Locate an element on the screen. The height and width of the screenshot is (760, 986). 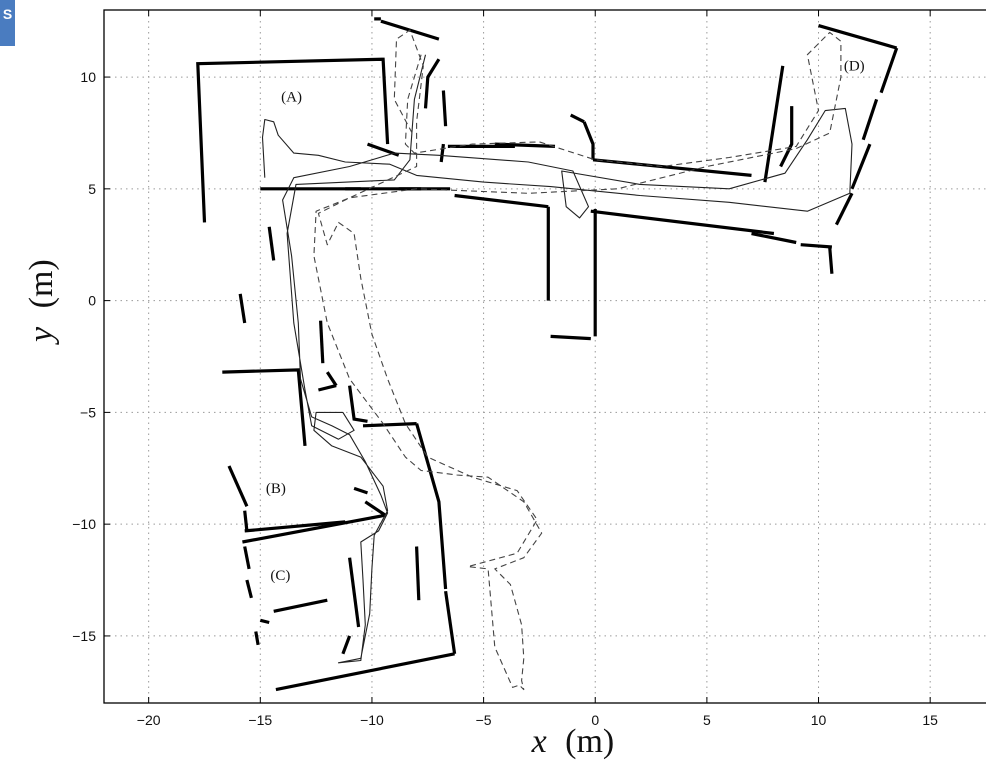
y-axis-label: y (m) is located at coordinates (41, 302).